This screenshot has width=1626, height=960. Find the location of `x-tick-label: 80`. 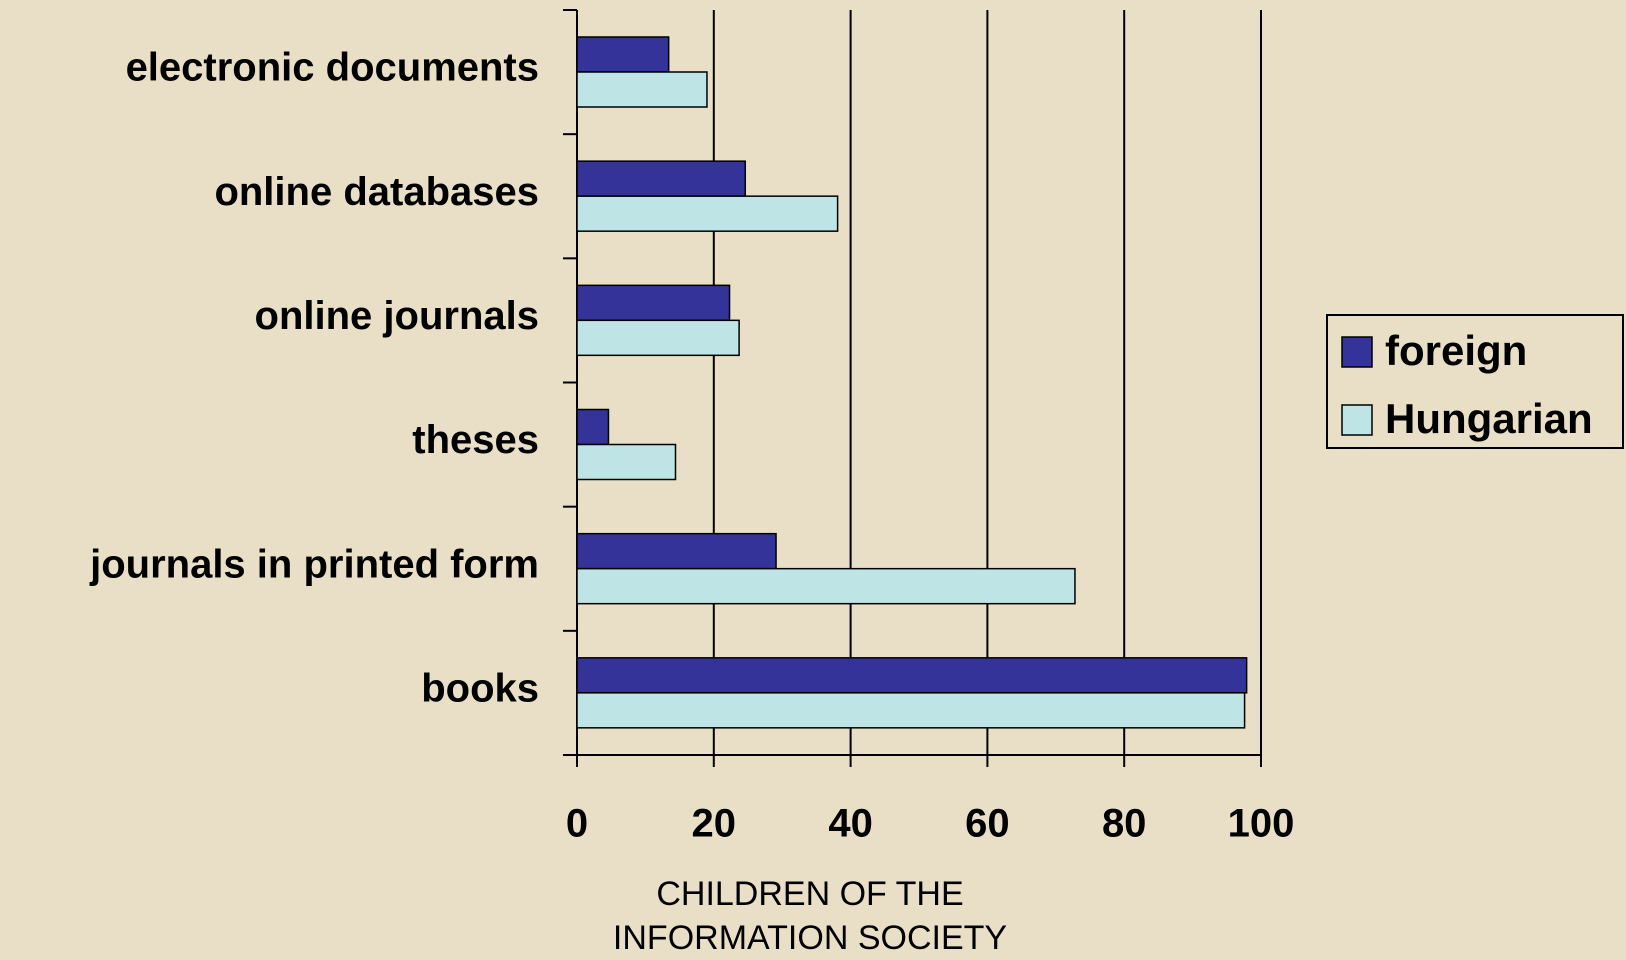

x-tick-label: 80 is located at coordinates (1124, 824).